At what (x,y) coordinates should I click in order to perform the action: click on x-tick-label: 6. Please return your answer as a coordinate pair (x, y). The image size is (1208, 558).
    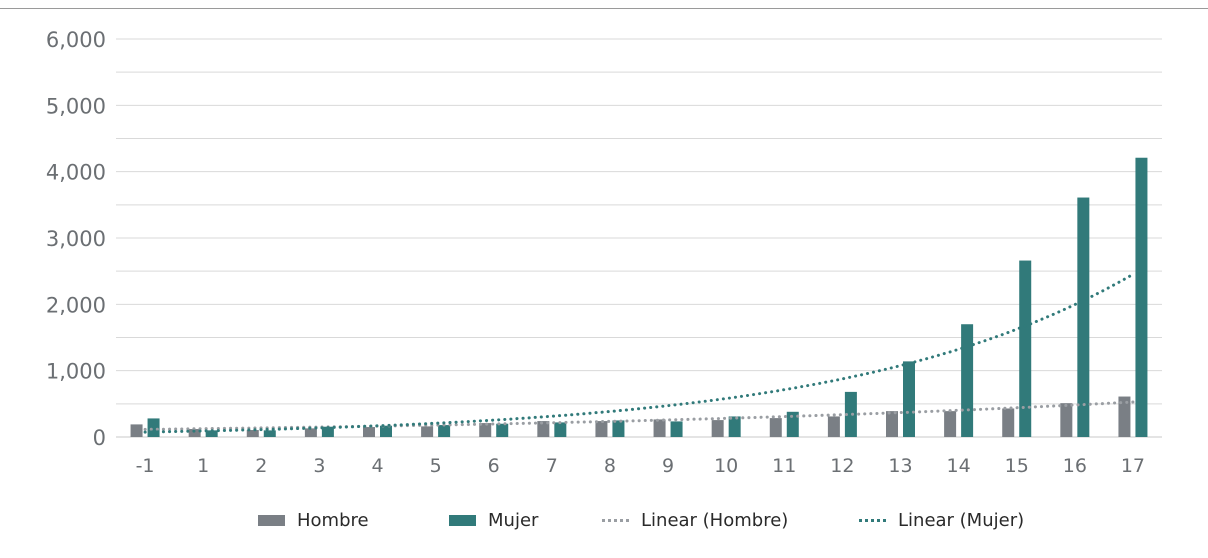
    Looking at the image, I should click on (494, 466).